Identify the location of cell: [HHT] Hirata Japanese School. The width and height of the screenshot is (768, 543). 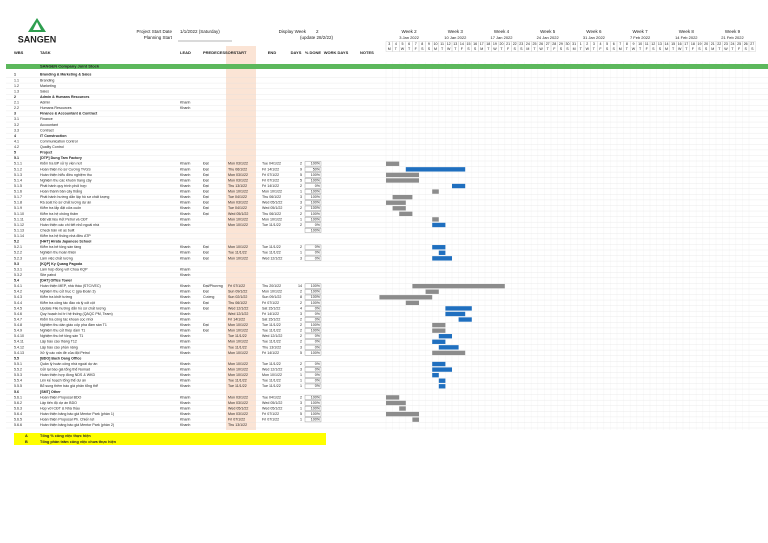
(65, 242).